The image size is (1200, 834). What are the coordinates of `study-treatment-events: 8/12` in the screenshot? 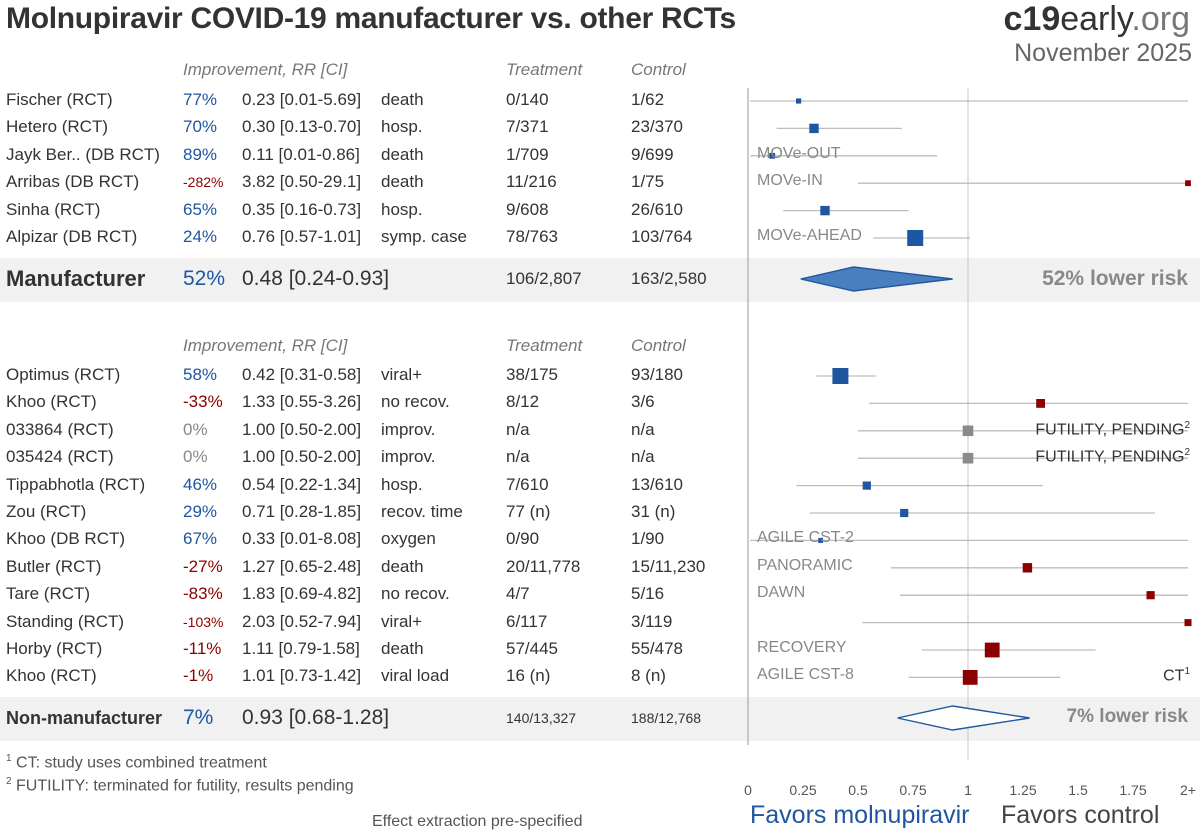 It's located at (523, 402).